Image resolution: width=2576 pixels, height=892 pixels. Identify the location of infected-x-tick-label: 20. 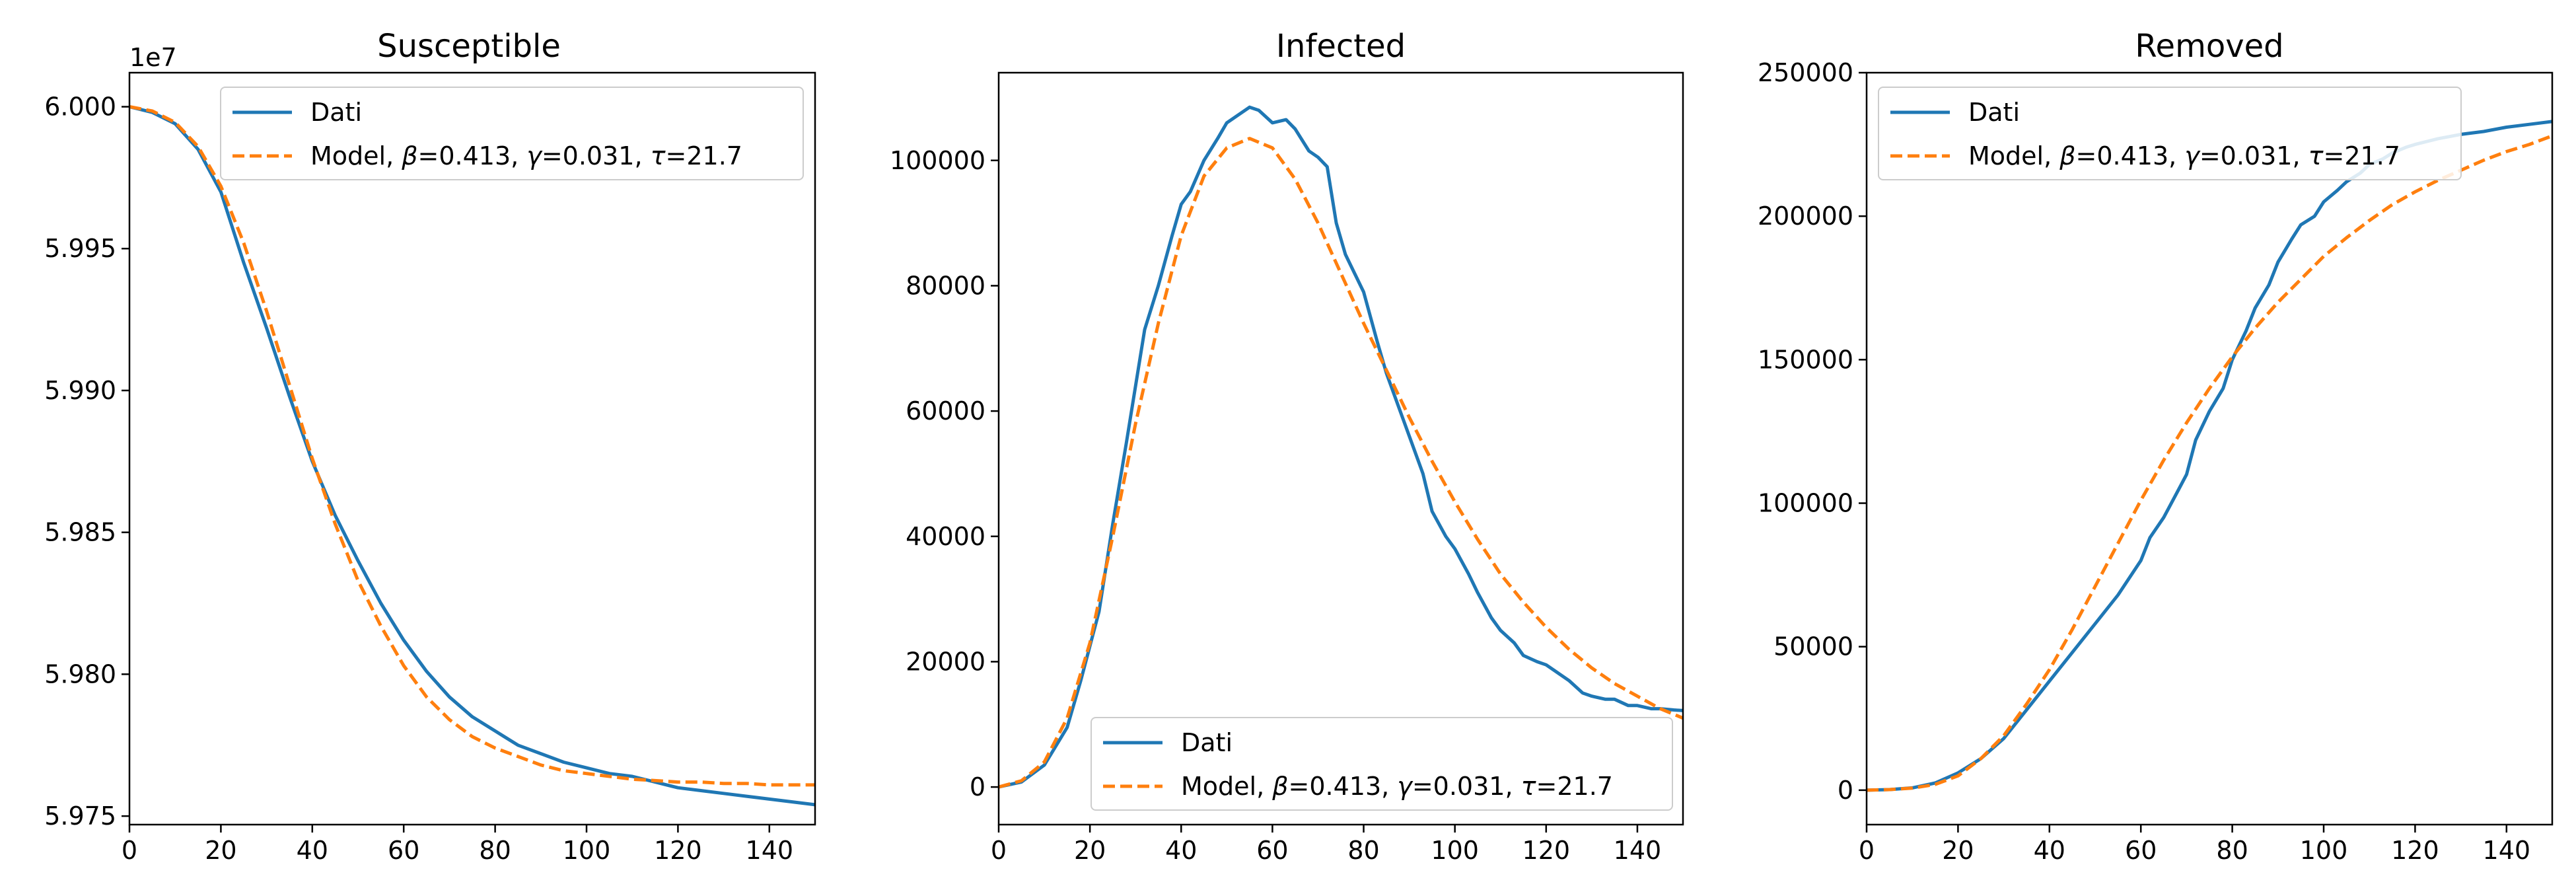
(1090, 850).